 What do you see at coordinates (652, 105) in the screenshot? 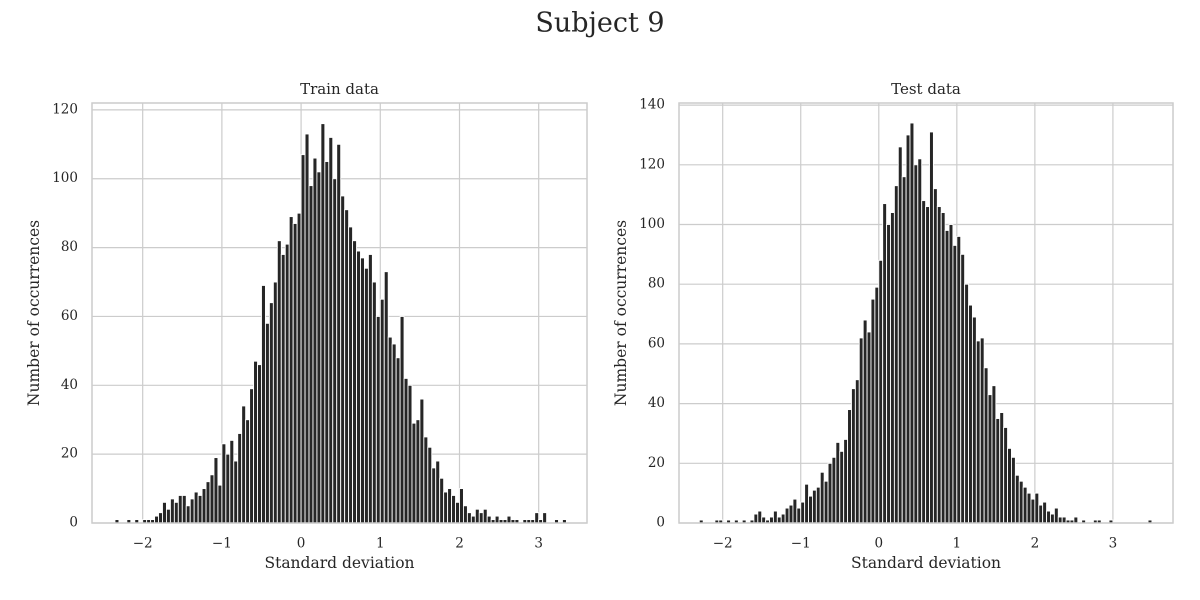
I see `y-tick-label: 140` at bounding box center [652, 105].